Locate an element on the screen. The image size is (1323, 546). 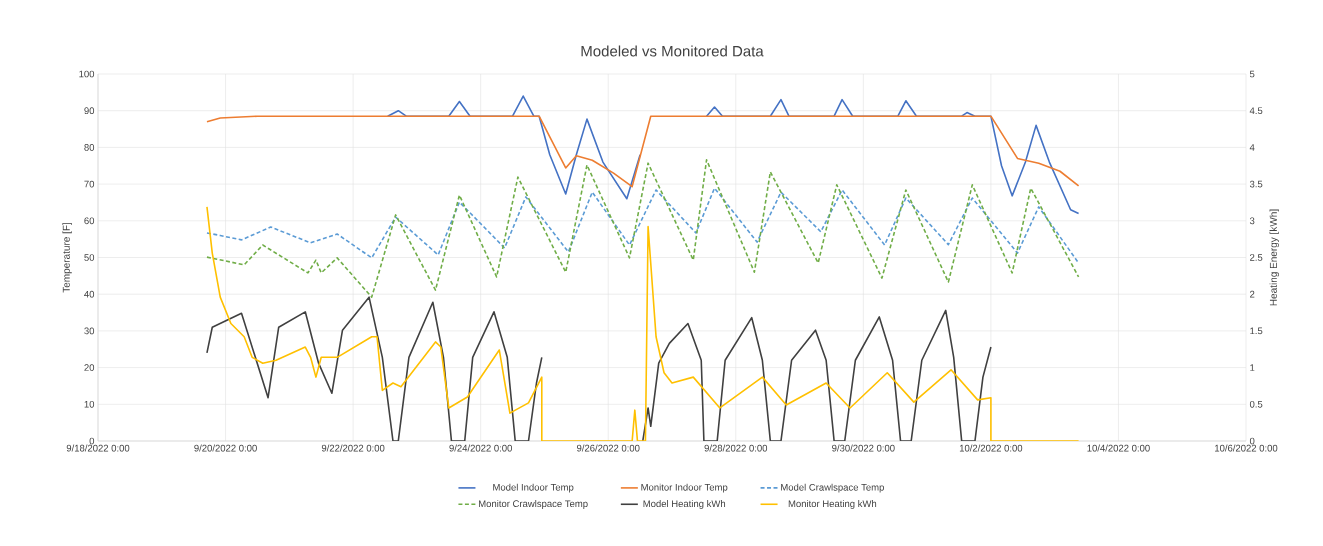
x-tick-label: 10/6/2022 0:00 is located at coordinates (1246, 448).